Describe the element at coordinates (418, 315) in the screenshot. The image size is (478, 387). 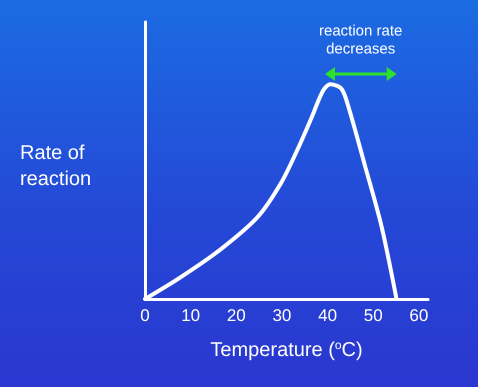
I see `x-tick-label: 60` at that location.